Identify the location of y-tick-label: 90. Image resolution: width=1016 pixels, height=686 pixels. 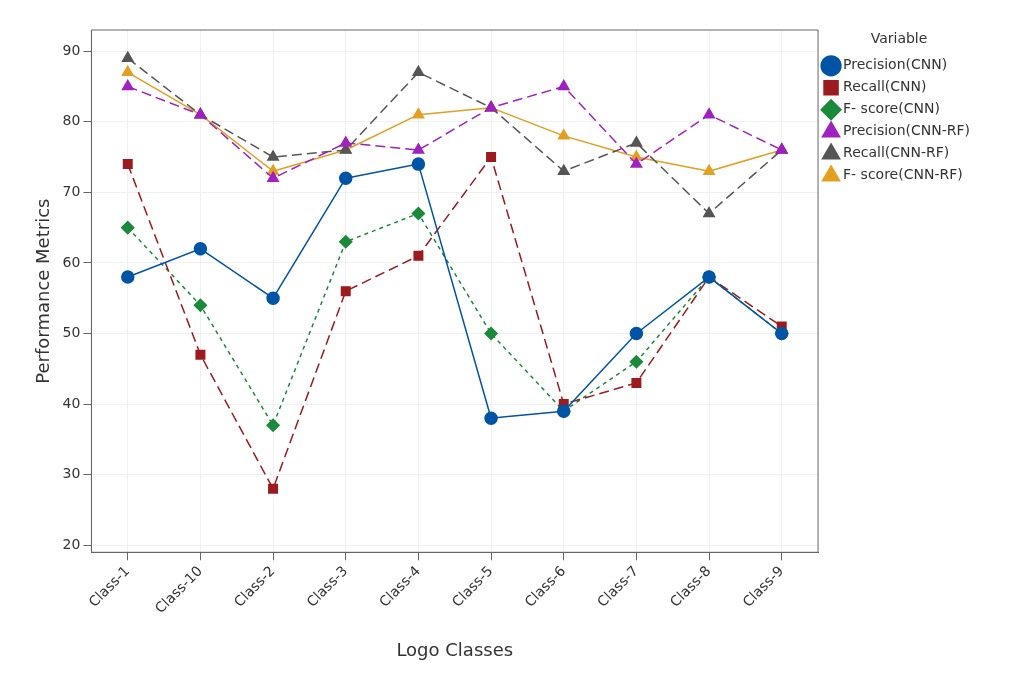
(71, 49).